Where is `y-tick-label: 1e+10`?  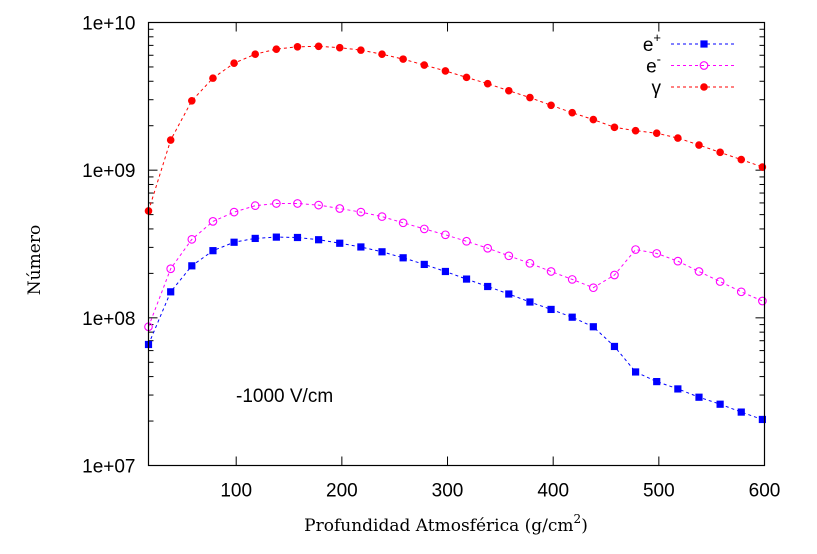 y-tick-label: 1e+10 is located at coordinates (108, 24).